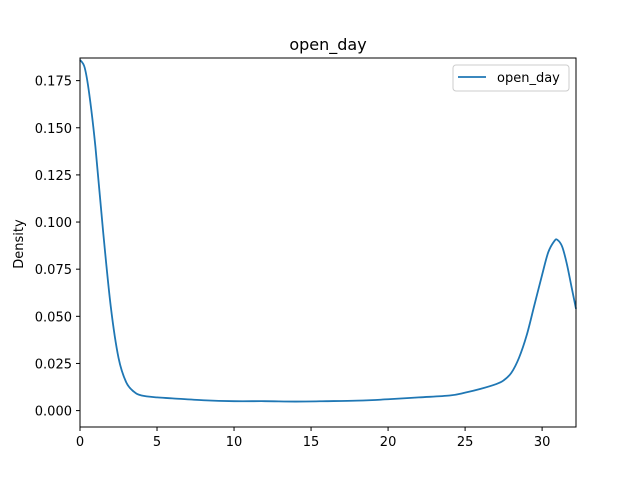 Image resolution: width=640 pixels, height=480 pixels. I want to click on x-tick-label: 30, so click(542, 442).